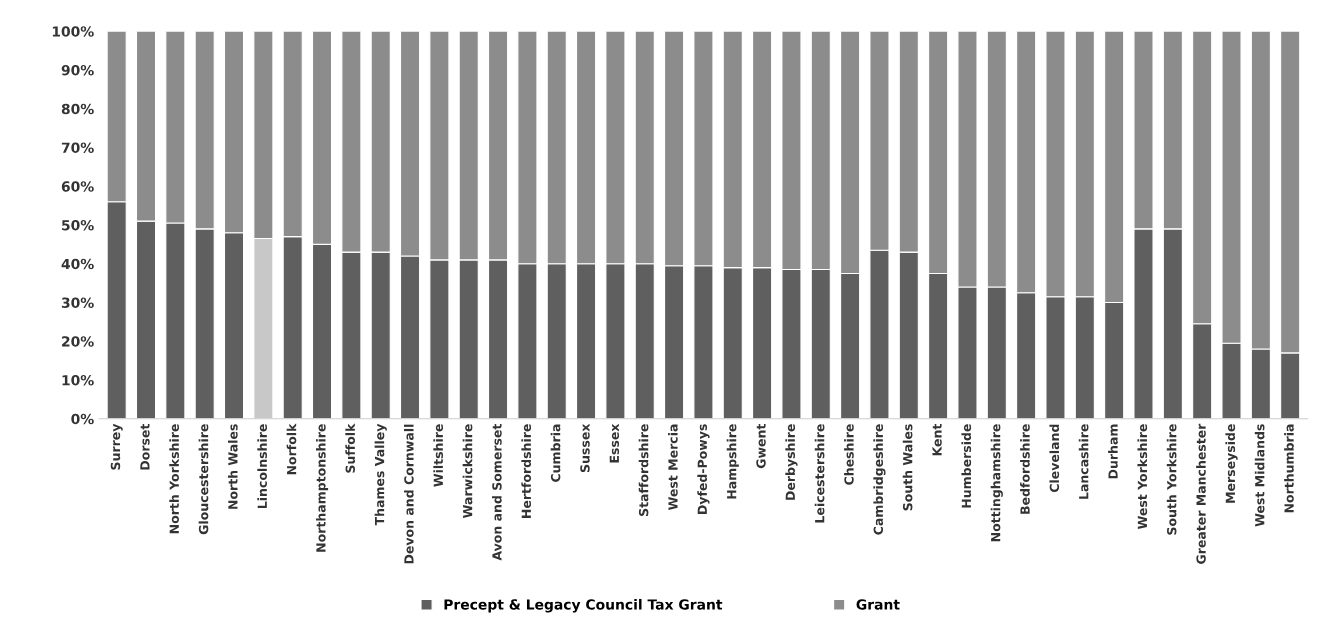  What do you see at coordinates (232, 466) in the screenshot?
I see `x-tick-label: North Wales` at bounding box center [232, 466].